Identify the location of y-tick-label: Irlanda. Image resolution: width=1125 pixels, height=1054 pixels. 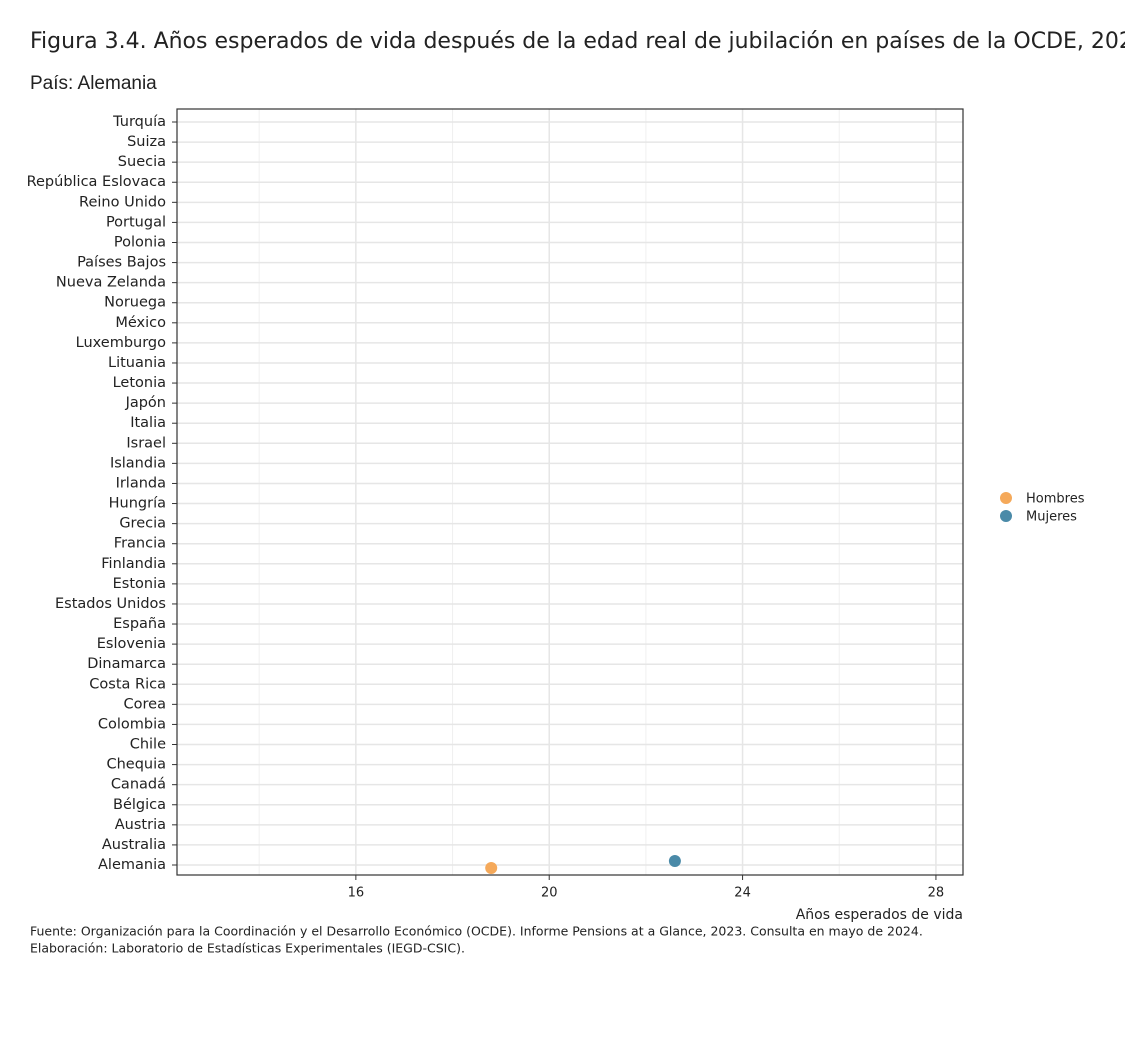
(141, 483).